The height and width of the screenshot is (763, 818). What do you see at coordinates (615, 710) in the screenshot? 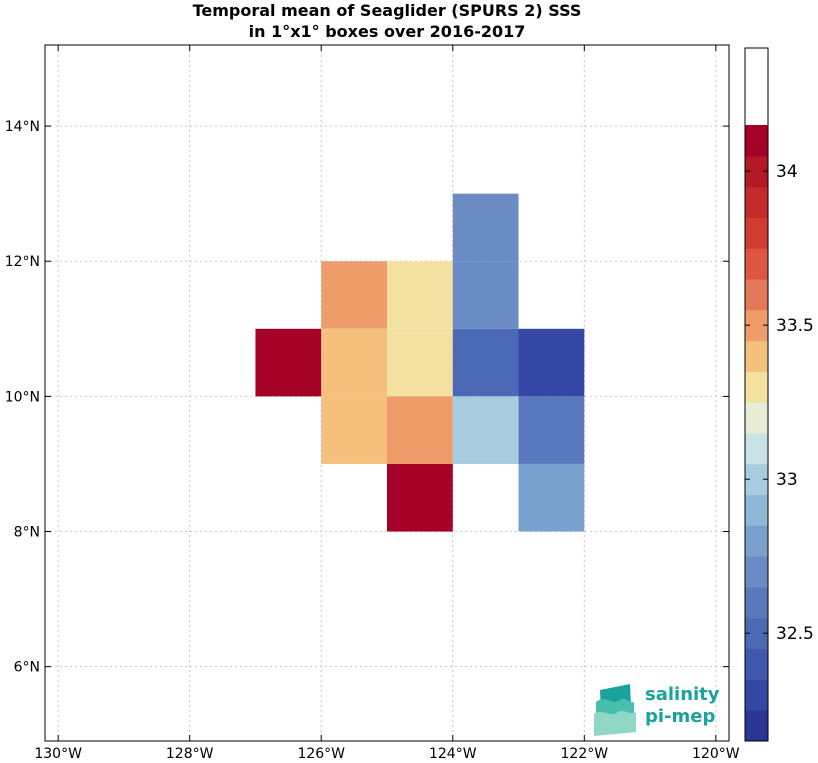
I see `logo-icon` at bounding box center [615, 710].